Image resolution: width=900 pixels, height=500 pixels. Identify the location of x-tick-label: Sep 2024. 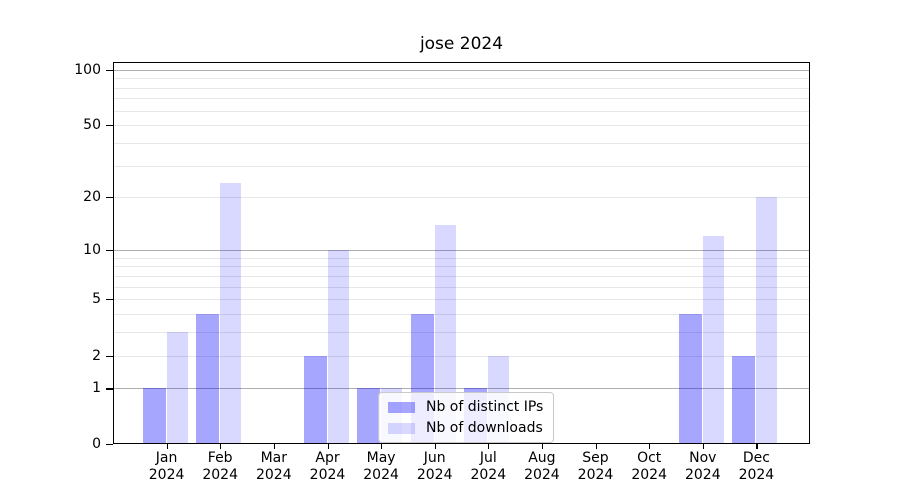
(596, 467).